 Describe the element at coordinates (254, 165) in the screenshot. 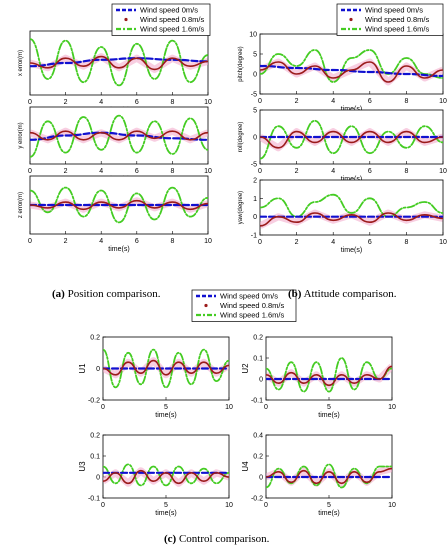

I see `y-tick-label: -5` at that location.